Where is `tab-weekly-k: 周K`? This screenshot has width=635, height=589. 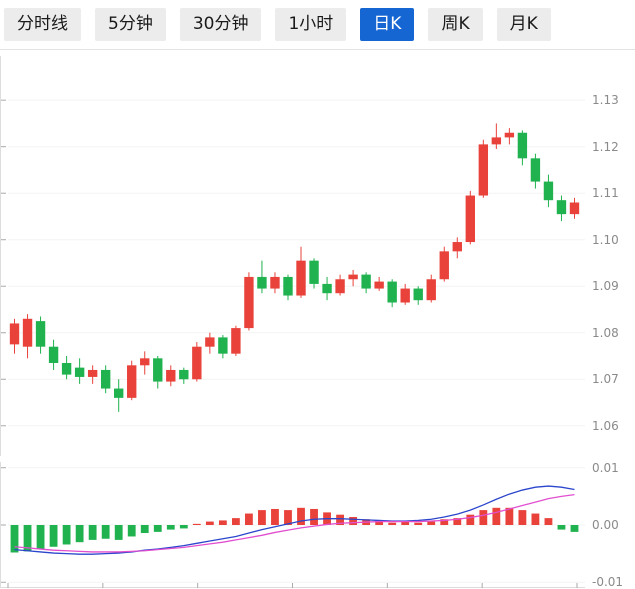
tab-weekly-k: 周K is located at coordinates (455, 24).